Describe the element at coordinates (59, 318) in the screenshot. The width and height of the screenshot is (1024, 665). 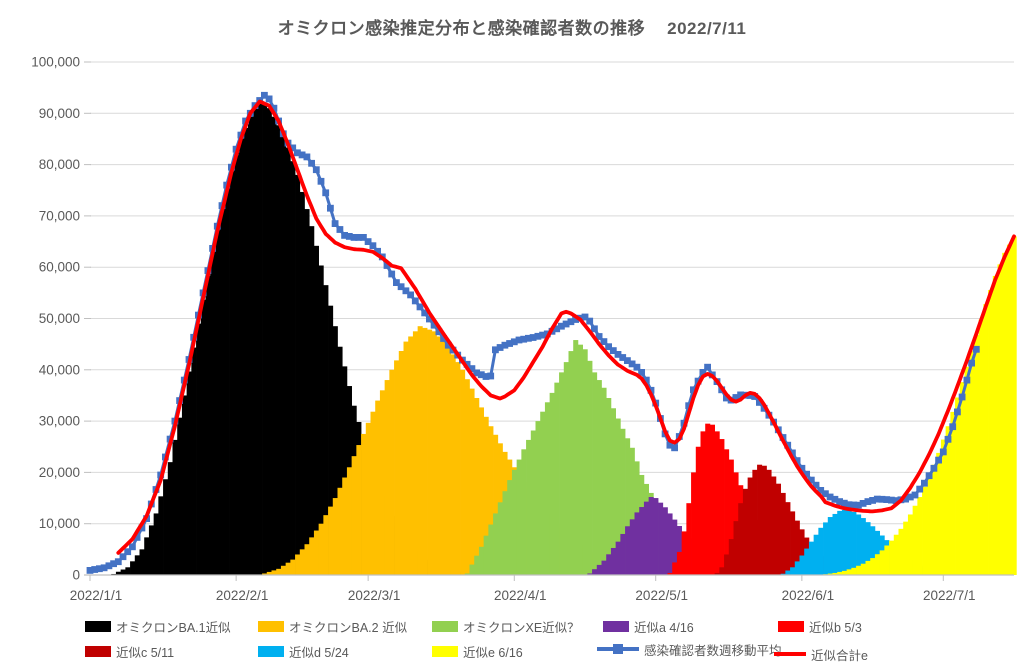
I see `svg-text: 50,000` at that location.